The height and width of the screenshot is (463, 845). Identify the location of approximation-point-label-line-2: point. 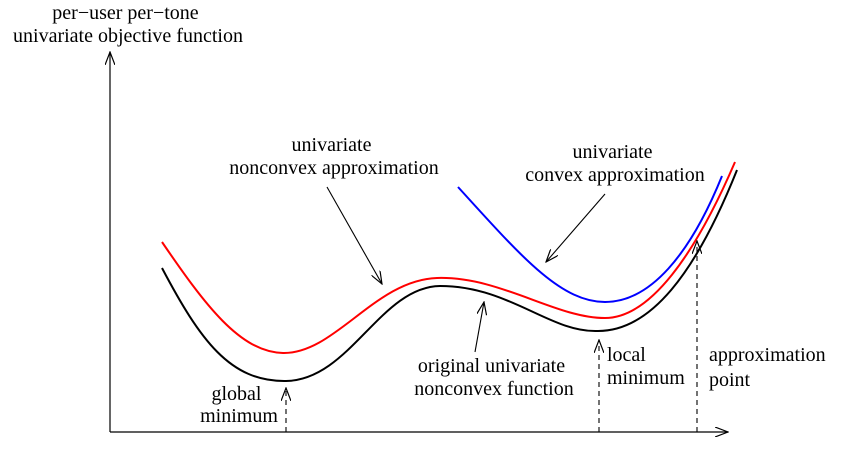
(730, 380).